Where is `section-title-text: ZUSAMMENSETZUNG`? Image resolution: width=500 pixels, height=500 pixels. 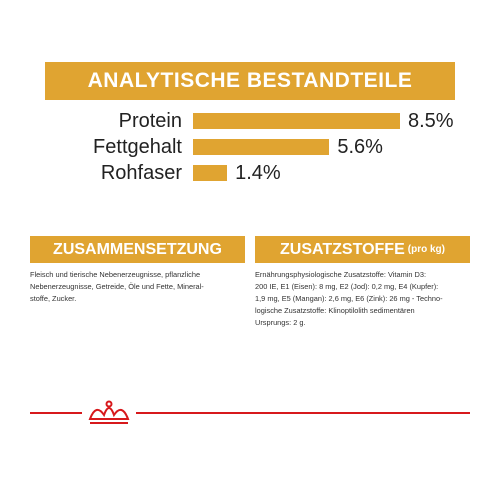 section-title-text: ZUSAMMENSETZUNG is located at coordinates (137, 249).